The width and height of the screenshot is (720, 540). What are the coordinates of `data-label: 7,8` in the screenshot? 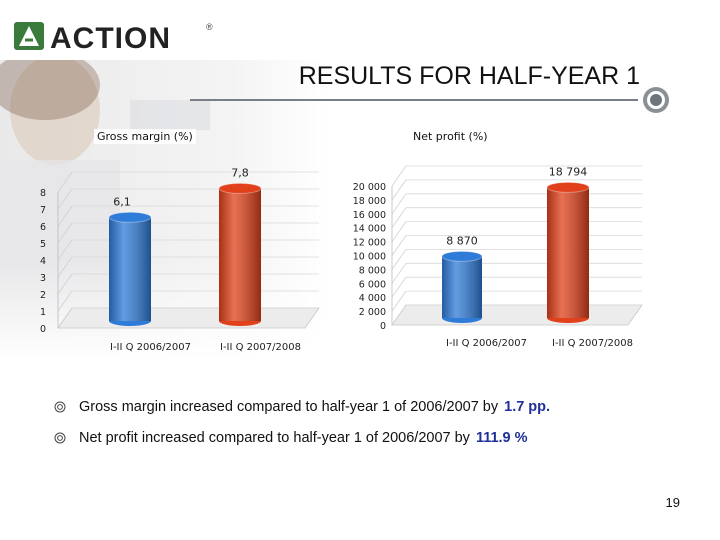 It's located at (240, 172).